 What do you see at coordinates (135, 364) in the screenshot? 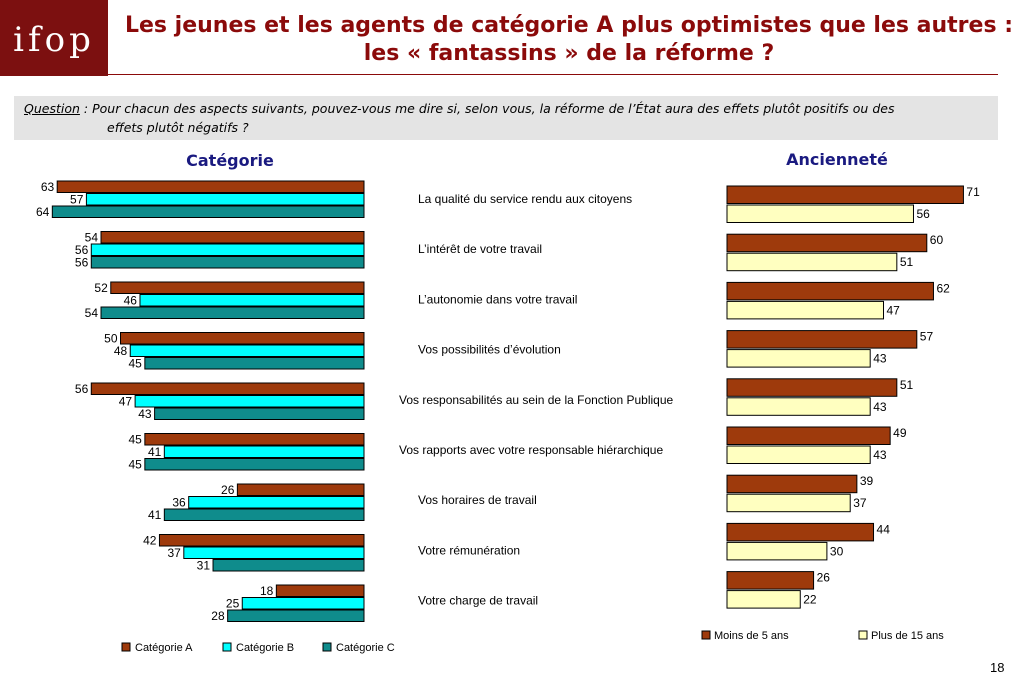
I see `value-label-cat-3-4: 45` at bounding box center [135, 364].